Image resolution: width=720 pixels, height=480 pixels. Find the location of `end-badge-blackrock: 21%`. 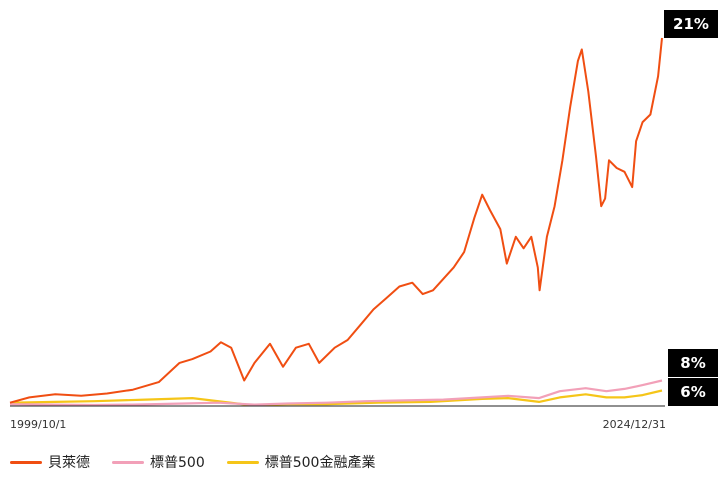

end-badge-blackrock: 21% is located at coordinates (691, 24).